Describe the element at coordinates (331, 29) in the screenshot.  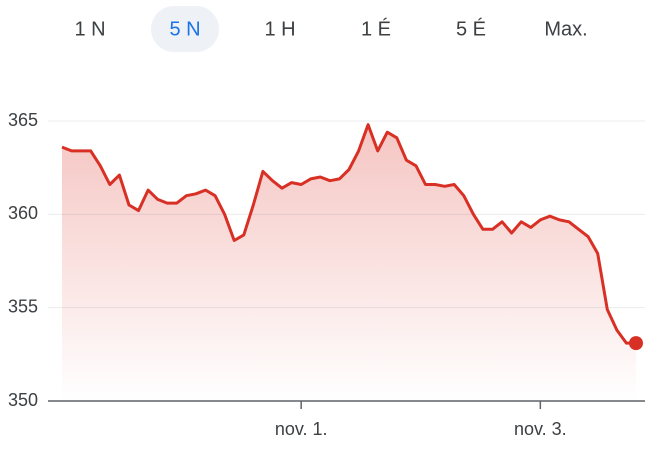
I see `range-tabs: 1 N 5 N 1 H 1 É 5 É Max.` at that location.